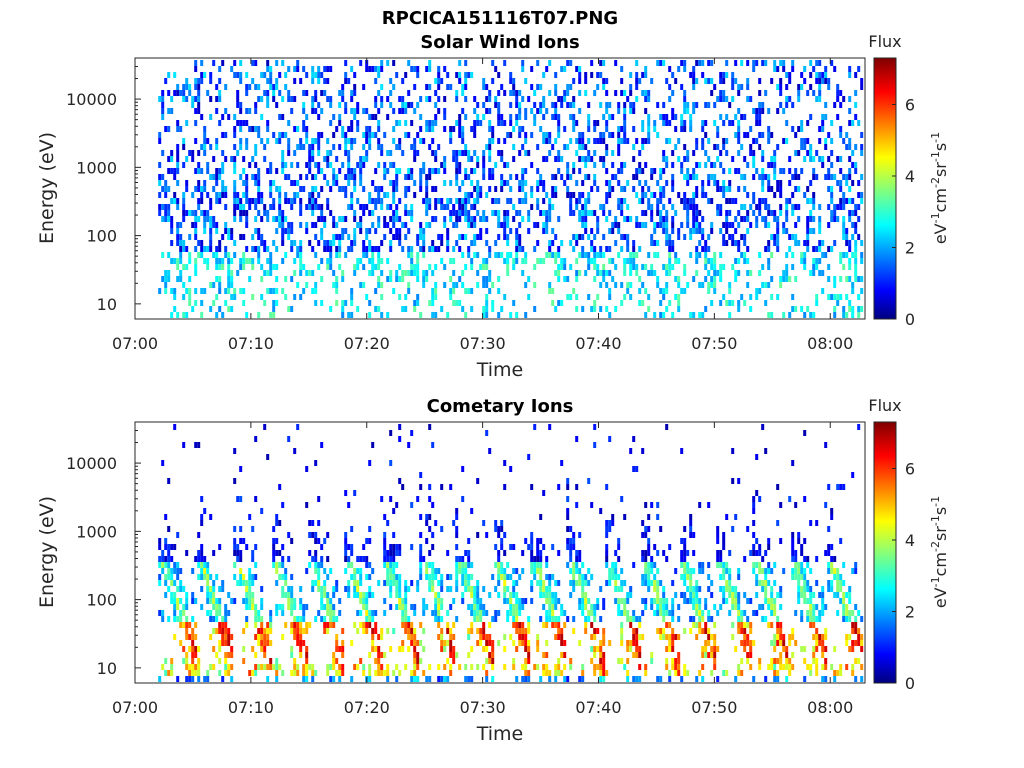 This screenshot has width=1024, height=768. Describe the element at coordinates (500, 18) in the screenshot. I see `figure-title: RPCICA151116T07.PNG` at that location.